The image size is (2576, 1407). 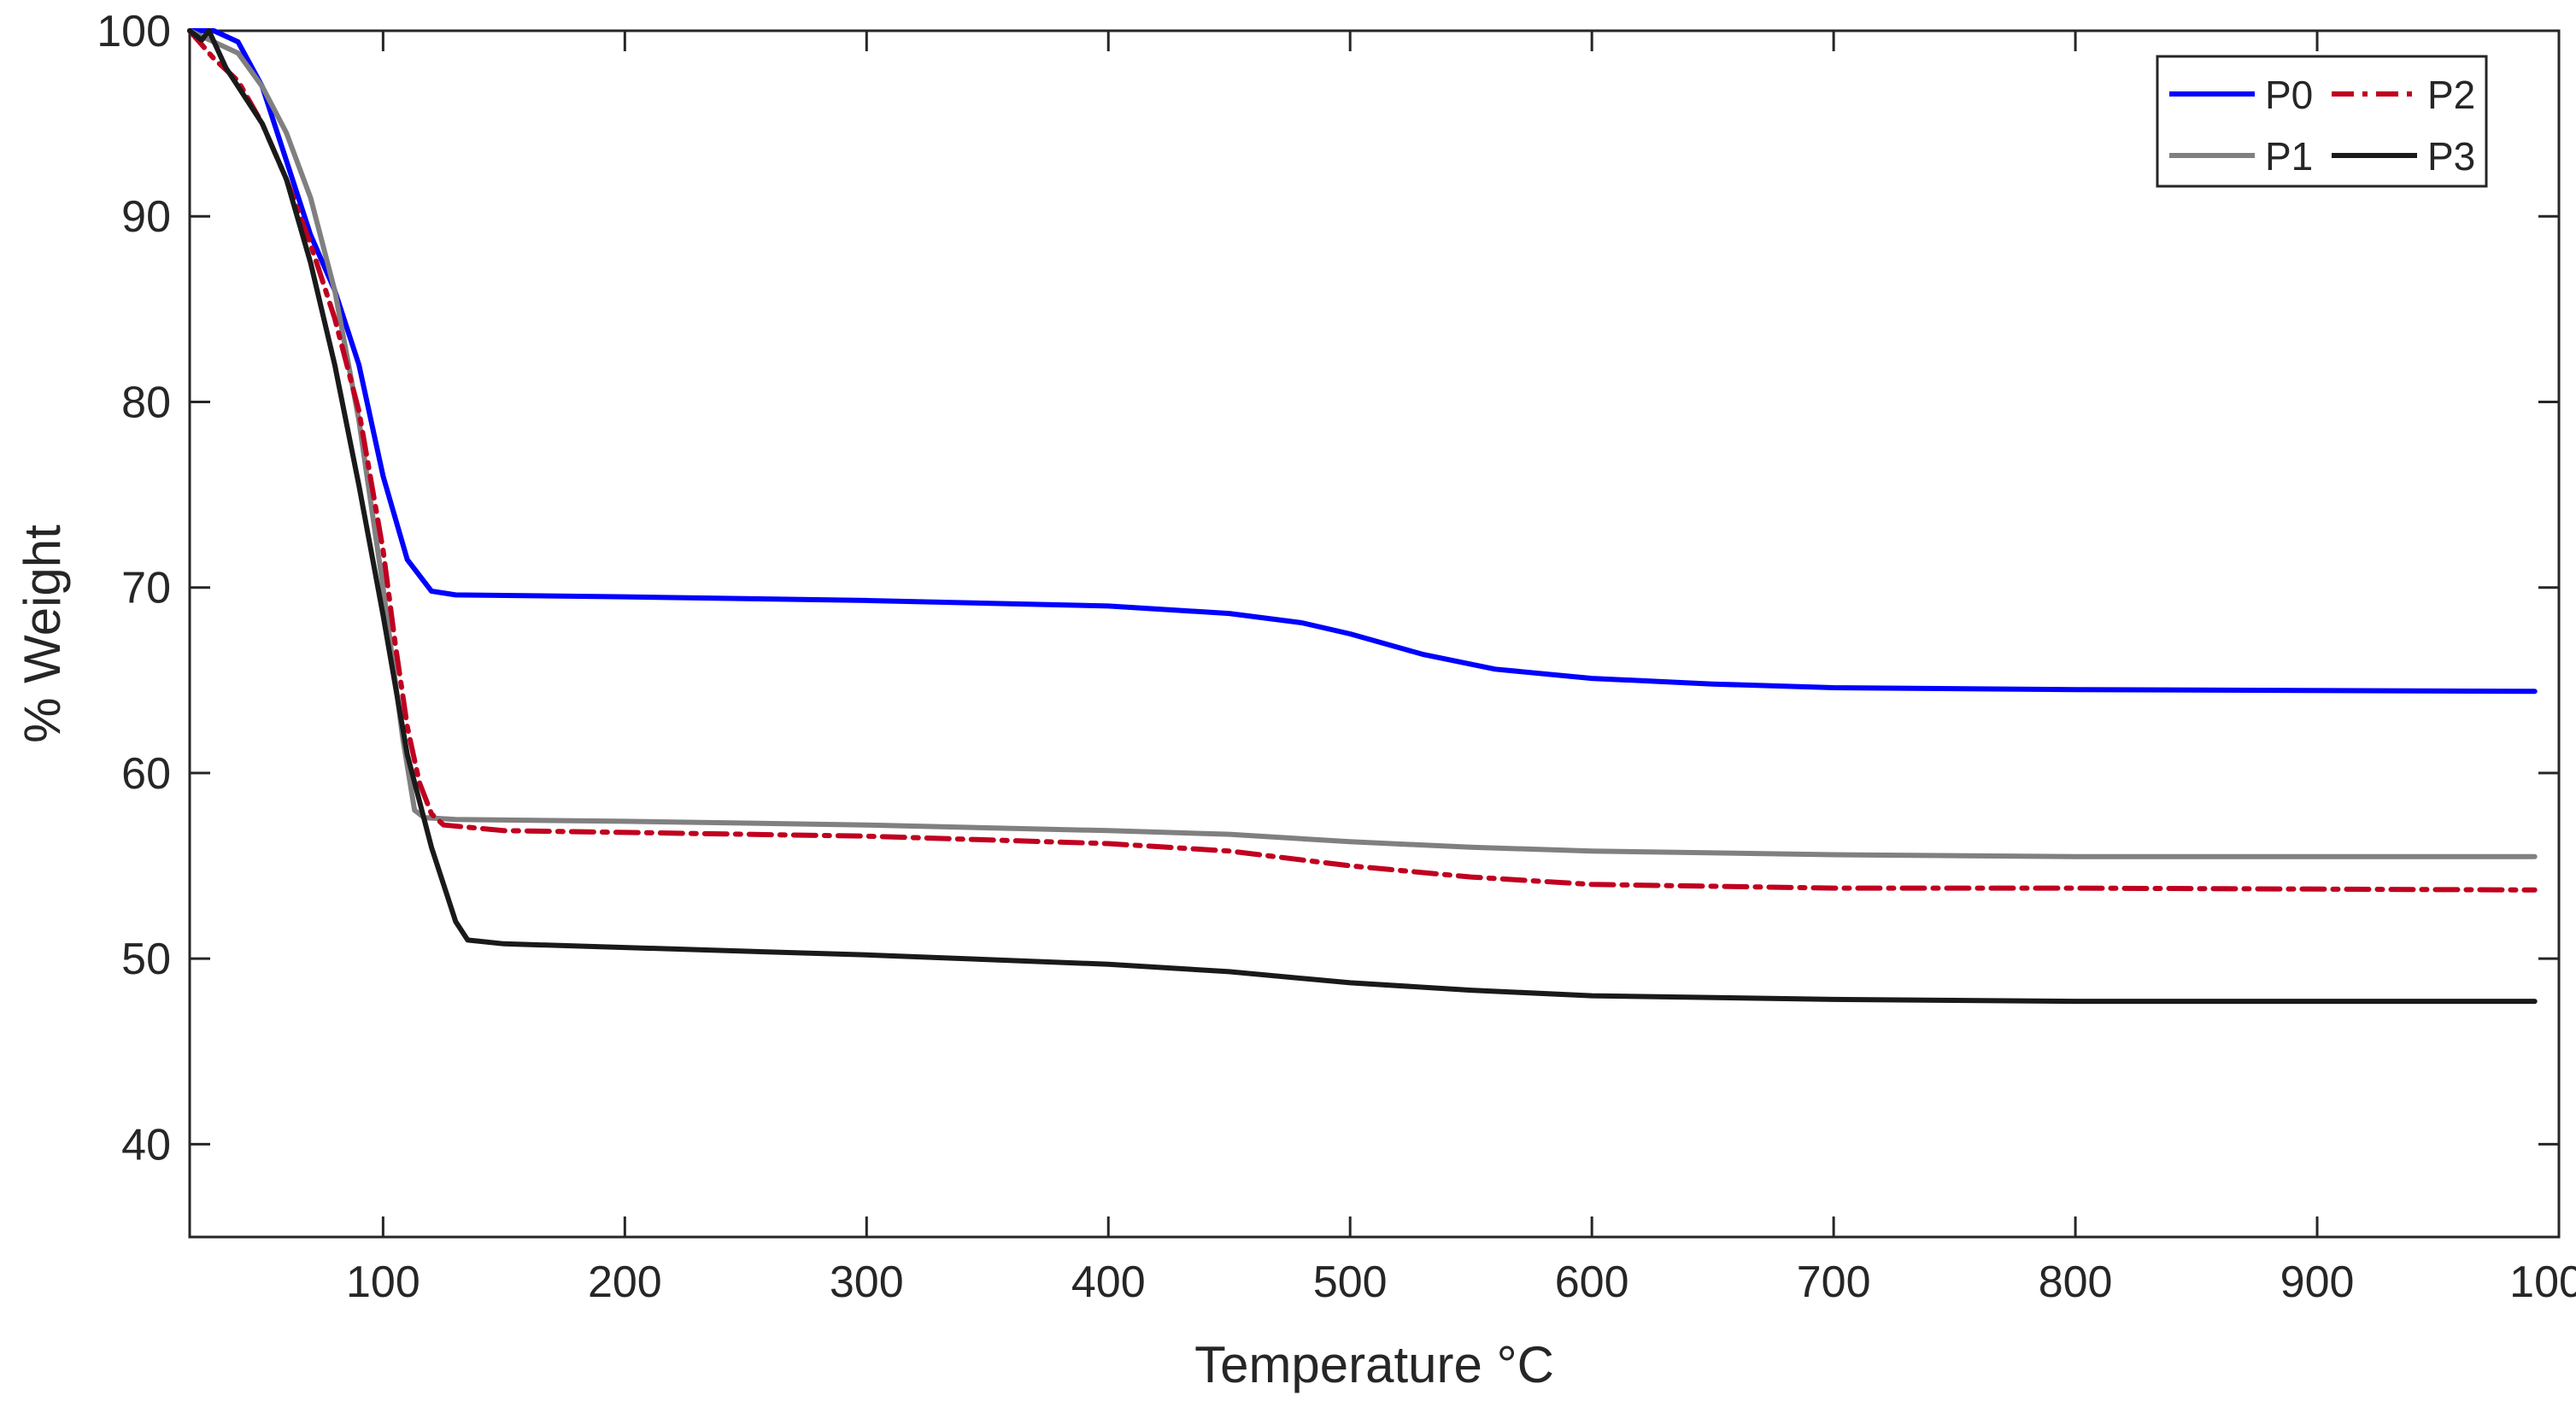 I want to click on x-tick-label: 200, so click(x=625, y=1282).